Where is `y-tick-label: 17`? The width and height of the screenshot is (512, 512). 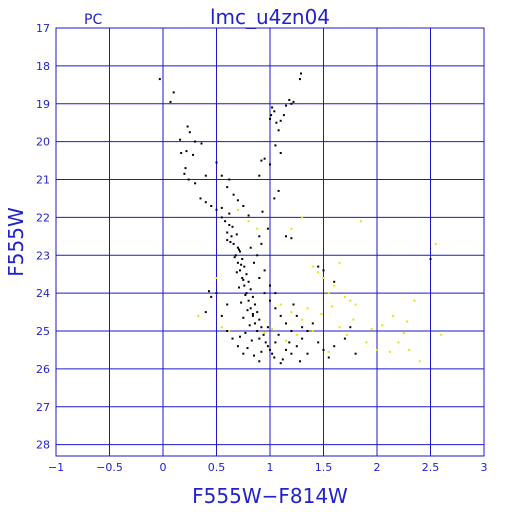
y-tick-label: 17 is located at coordinates (43, 28).